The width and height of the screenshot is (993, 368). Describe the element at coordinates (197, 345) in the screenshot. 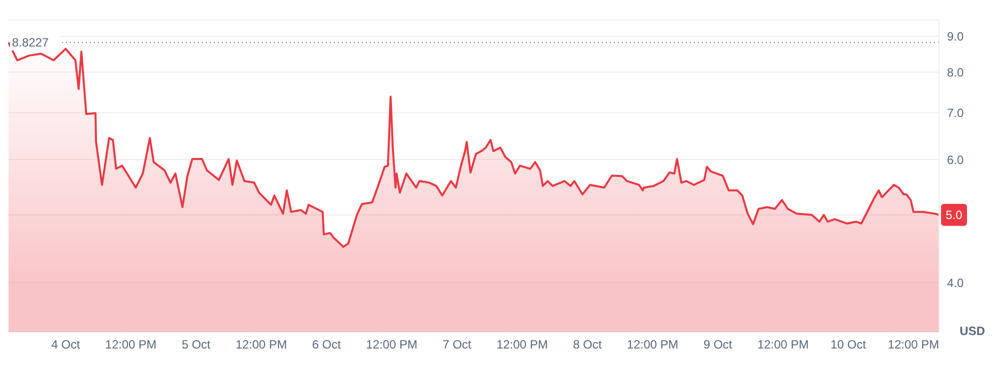

I see `x-tick-label: 5 Oct` at that location.